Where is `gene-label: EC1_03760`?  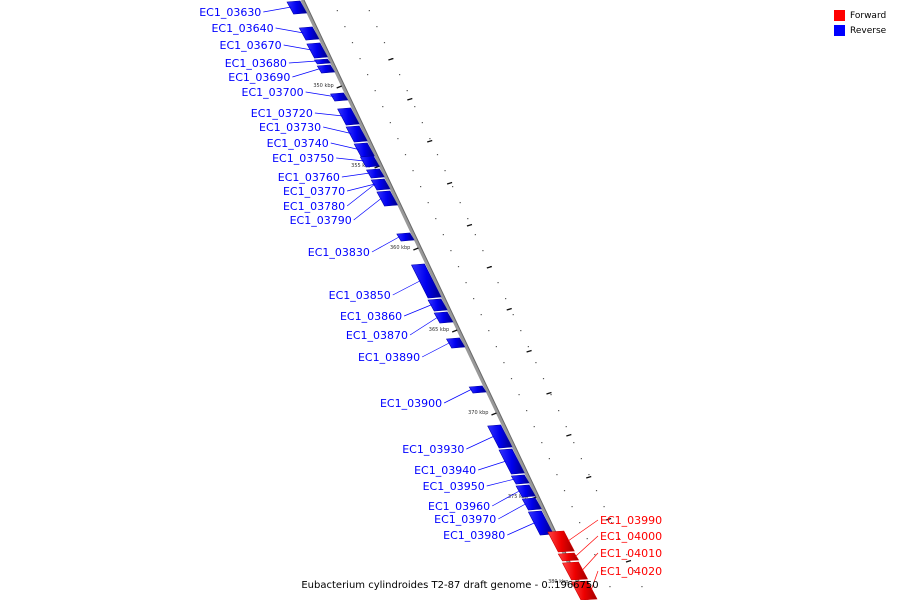 gene-label: EC1_03760 is located at coordinates (309, 177).